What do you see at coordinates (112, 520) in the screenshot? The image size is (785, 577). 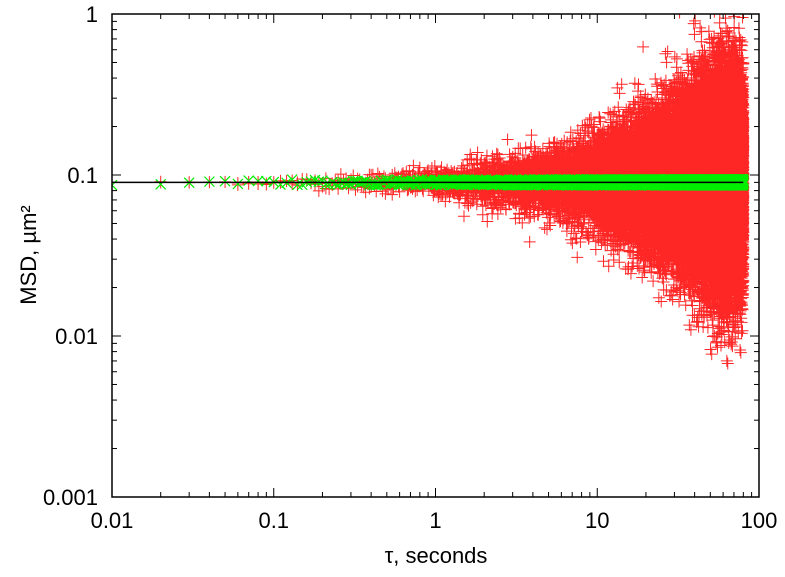 I see `x-tick-label: 0.01` at bounding box center [112, 520].